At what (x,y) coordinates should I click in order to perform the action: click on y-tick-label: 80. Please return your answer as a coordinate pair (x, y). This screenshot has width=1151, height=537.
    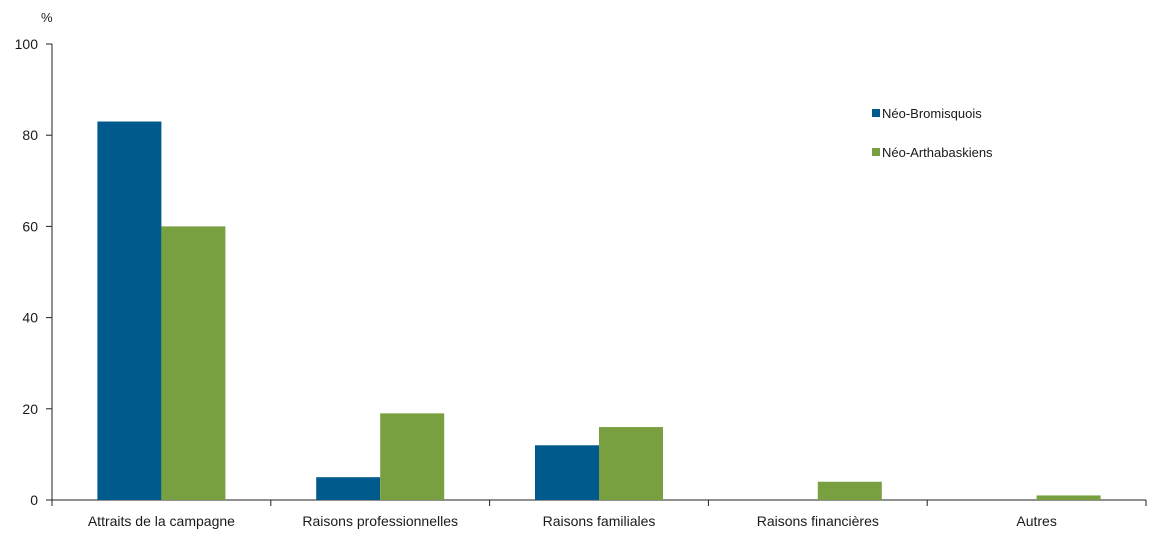
    Looking at the image, I should click on (30, 135).